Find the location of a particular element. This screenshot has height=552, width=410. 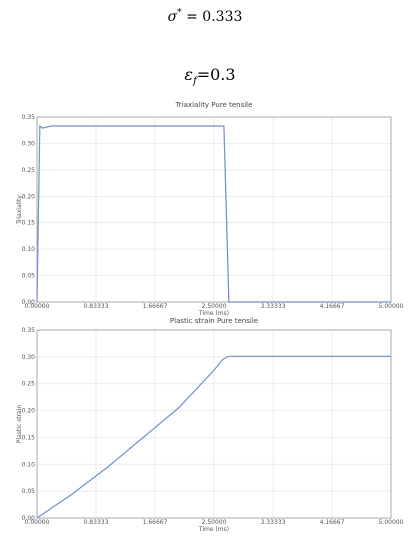

superscript: * is located at coordinates (179, 13).